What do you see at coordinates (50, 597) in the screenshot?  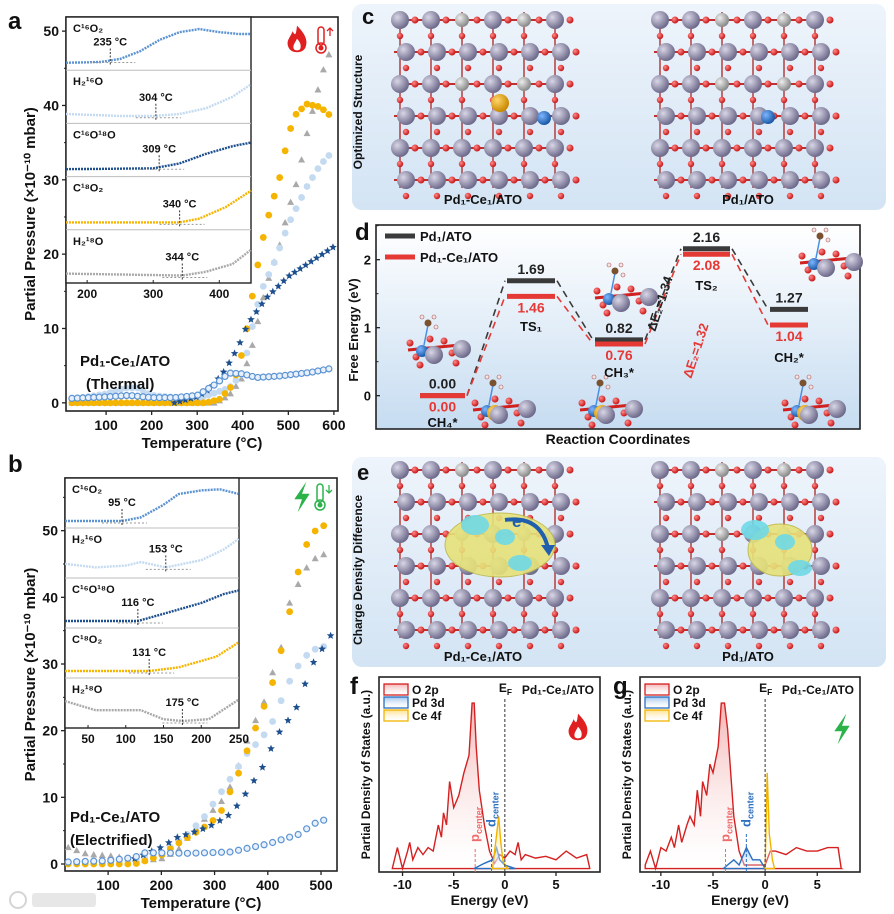 I see `y-tick-label: 40` at bounding box center [50, 597].